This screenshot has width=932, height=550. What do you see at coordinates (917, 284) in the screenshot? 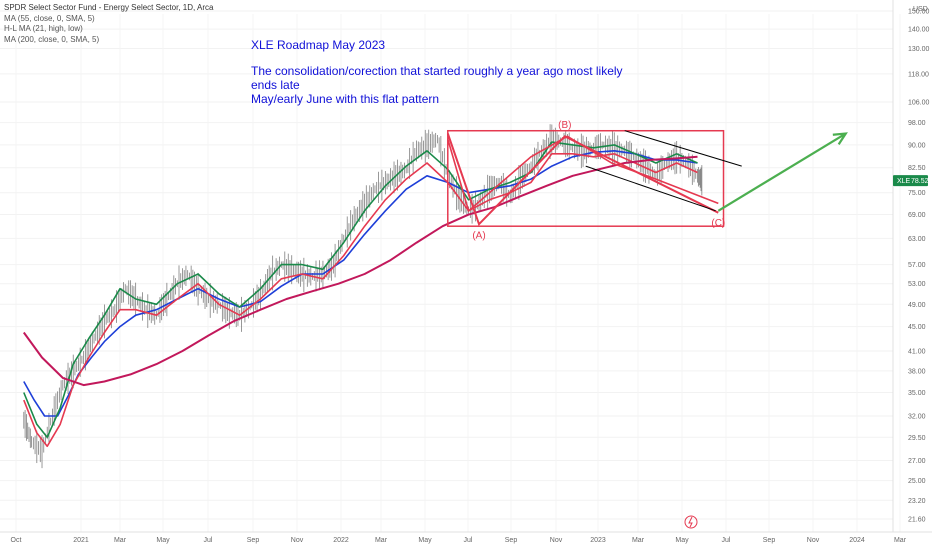
I see `y-tick-label: 53.00` at bounding box center [917, 284].